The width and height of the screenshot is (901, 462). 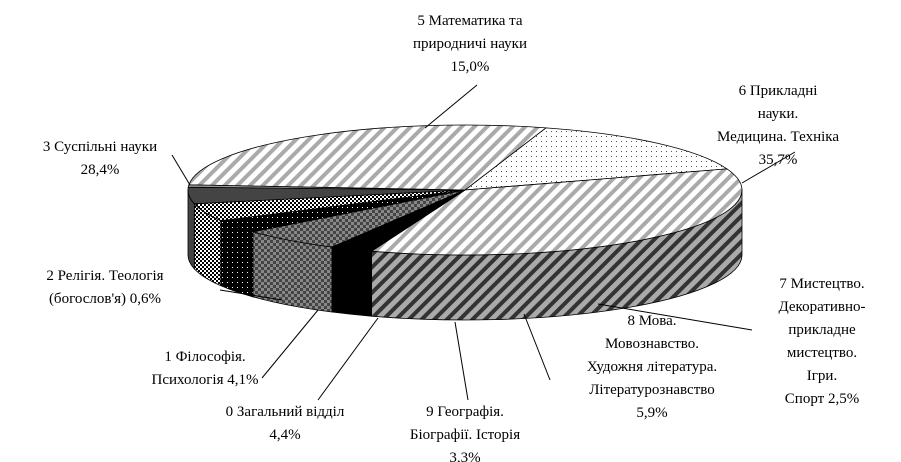 I want to click on value-label: 4,4%, so click(x=285, y=435).